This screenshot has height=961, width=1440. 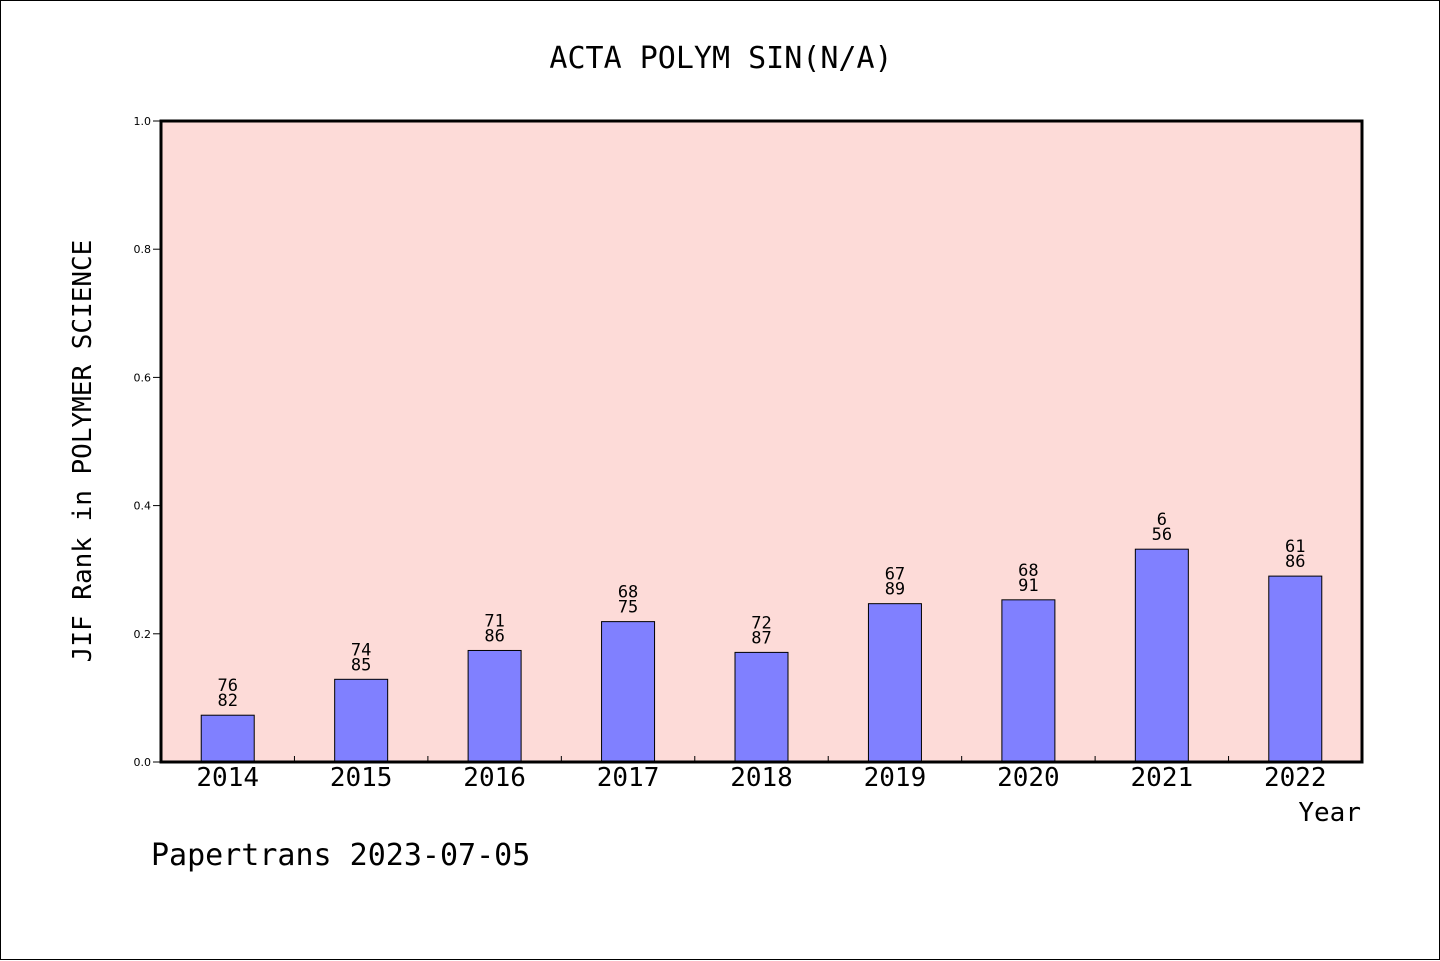 What do you see at coordinates (1162, 778) in the screenshot?
I see `x-tick-label: 2021` at bounding box center [1162, 778].